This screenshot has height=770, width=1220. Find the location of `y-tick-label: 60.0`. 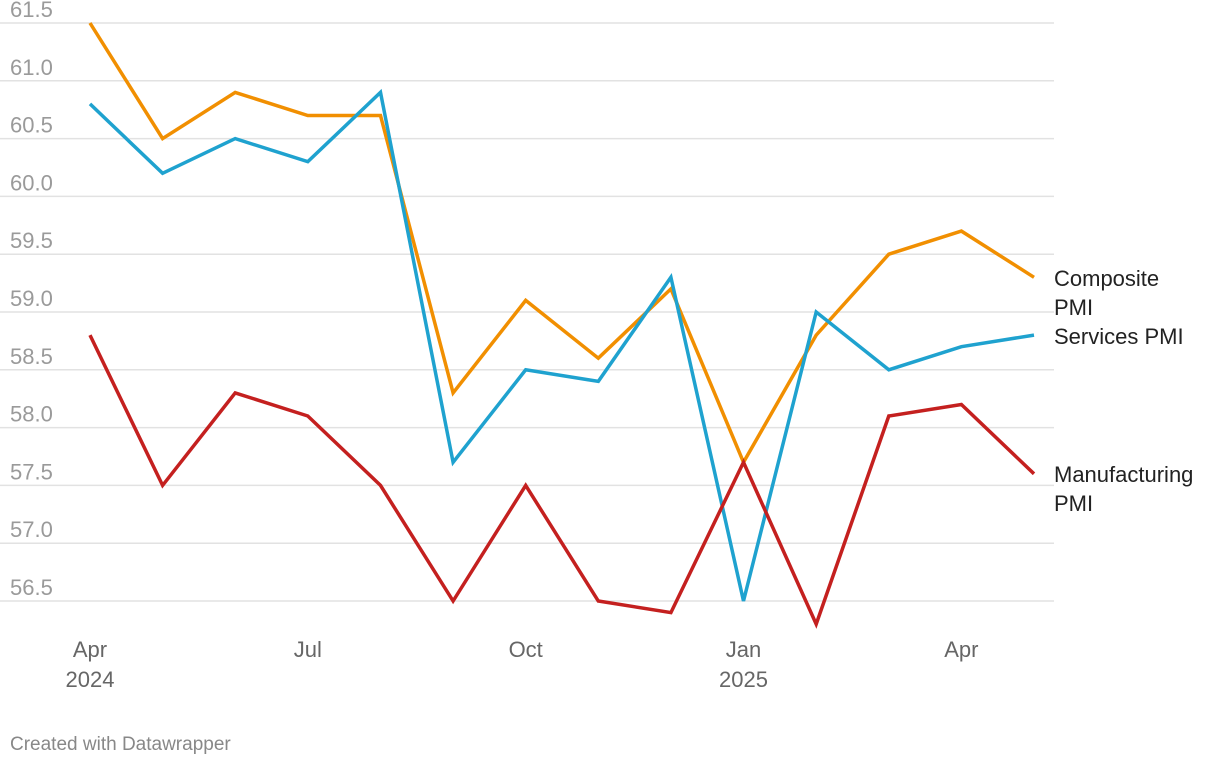

y-tick-label: 60.0 is located at coordinates (31, 182).